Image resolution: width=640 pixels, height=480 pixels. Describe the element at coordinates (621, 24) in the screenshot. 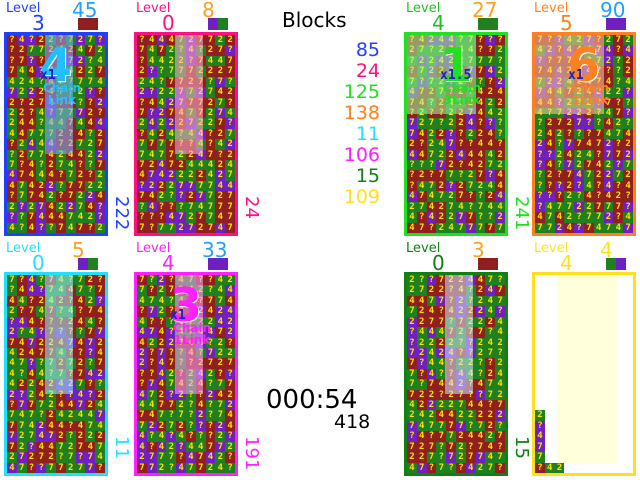

I see `next-block-piece` at that location.